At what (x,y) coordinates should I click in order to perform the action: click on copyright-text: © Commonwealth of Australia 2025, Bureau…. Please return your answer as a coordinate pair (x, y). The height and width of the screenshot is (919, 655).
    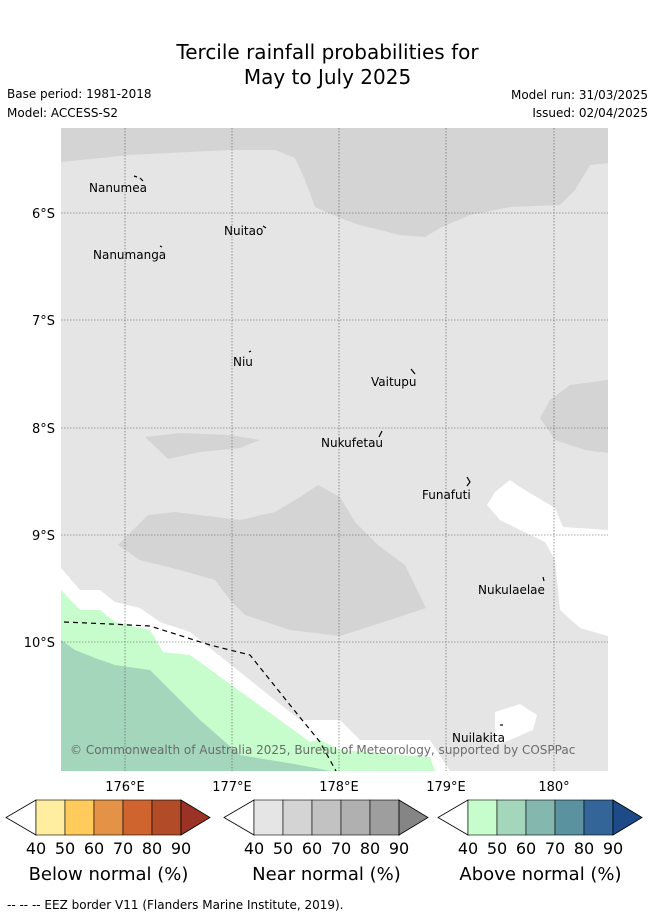
    Looking at the image, I should click on (322, 750).